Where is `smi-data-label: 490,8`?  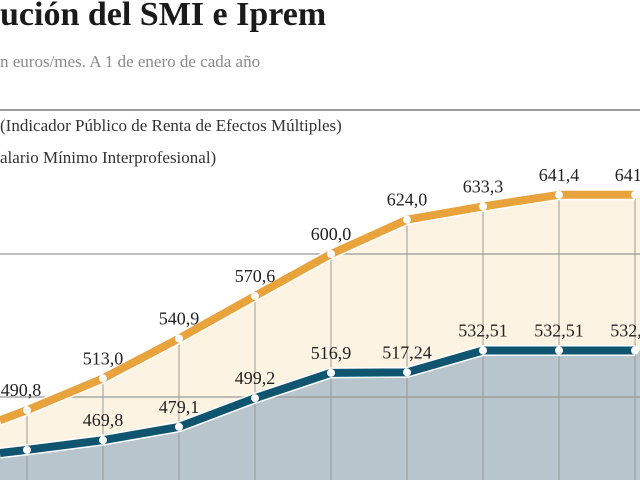
smi-data-label: 490,8 is located at coordinates (21, 390).